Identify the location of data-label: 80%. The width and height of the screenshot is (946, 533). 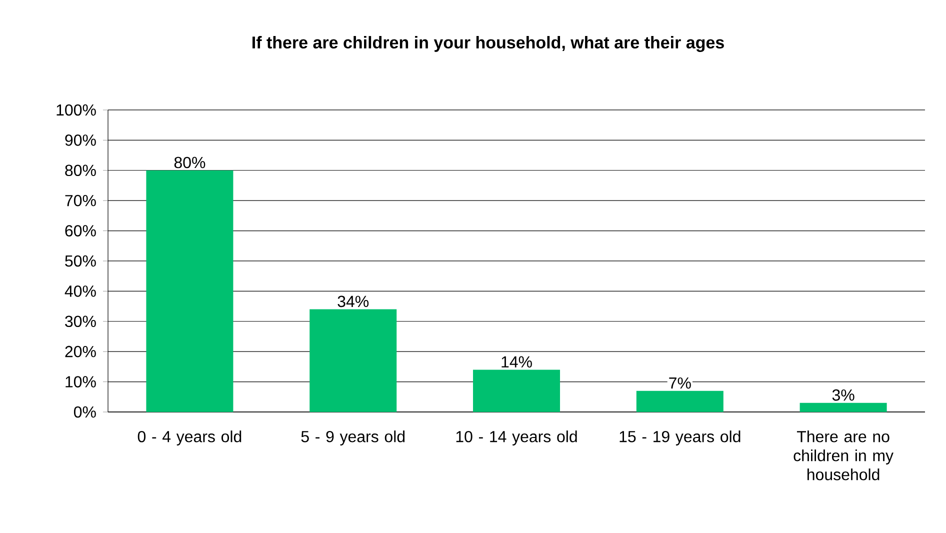
(190, 162).